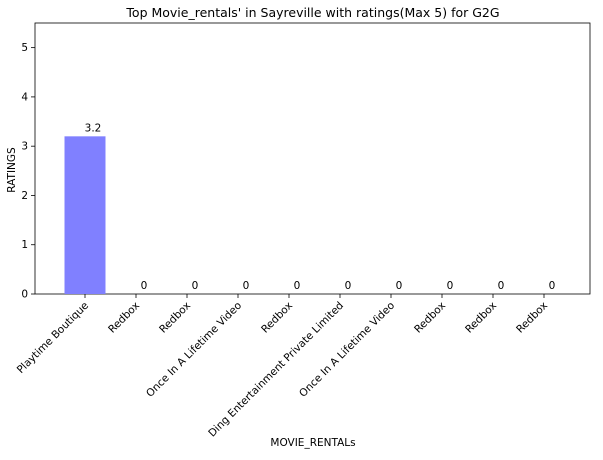 This screenshot has width=603, height=460. I want to click on y-tick-label: 5, so click(24, 48).